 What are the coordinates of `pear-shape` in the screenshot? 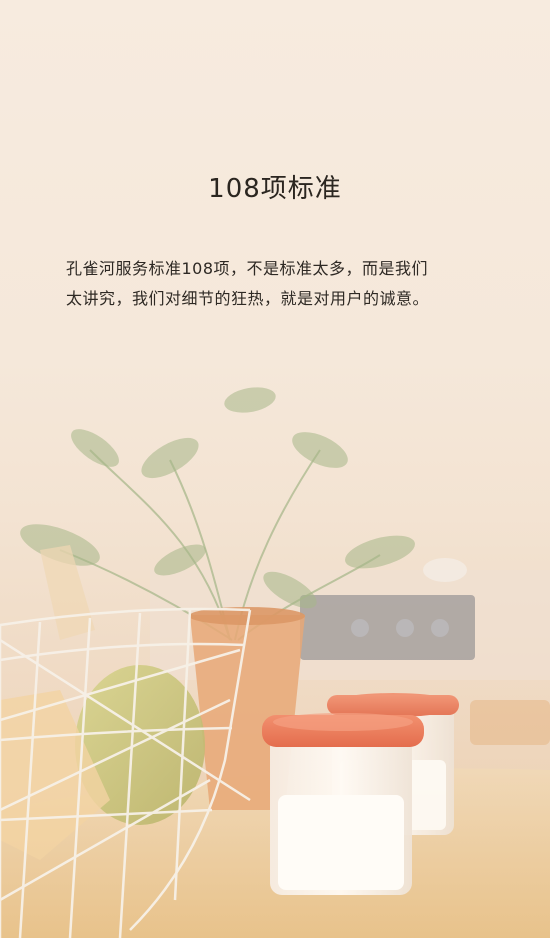 It's located at (140, 745).